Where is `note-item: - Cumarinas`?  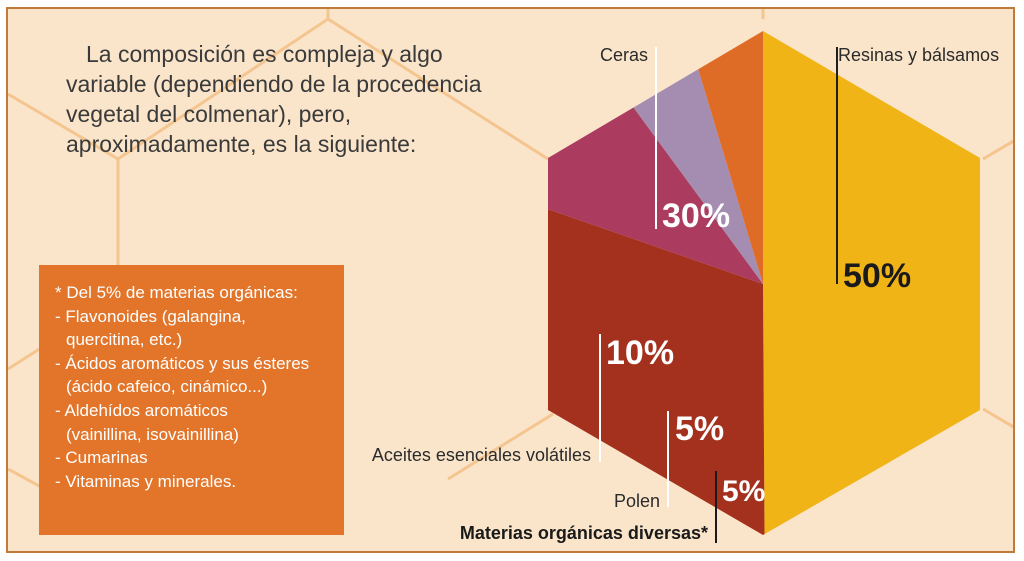
note-item: - Cumarinas is located at coordinates (101, 458).